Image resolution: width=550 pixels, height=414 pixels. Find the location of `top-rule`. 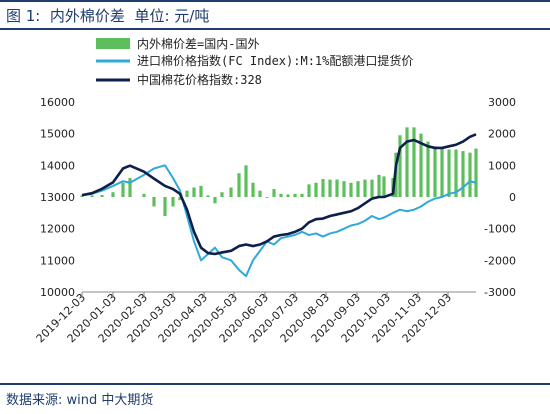

top-rule is located at coordinates (275, 1).